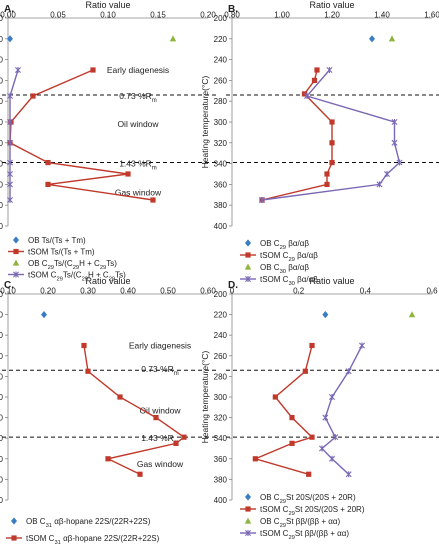 This screenshot has width=439, height=550. What do you see at coordinates (93, 540) in the screenshot?
I see `legend-label: tSOM C31 αβ-hopane 22S/(22R+22S)` at bounding box center [93, 540].